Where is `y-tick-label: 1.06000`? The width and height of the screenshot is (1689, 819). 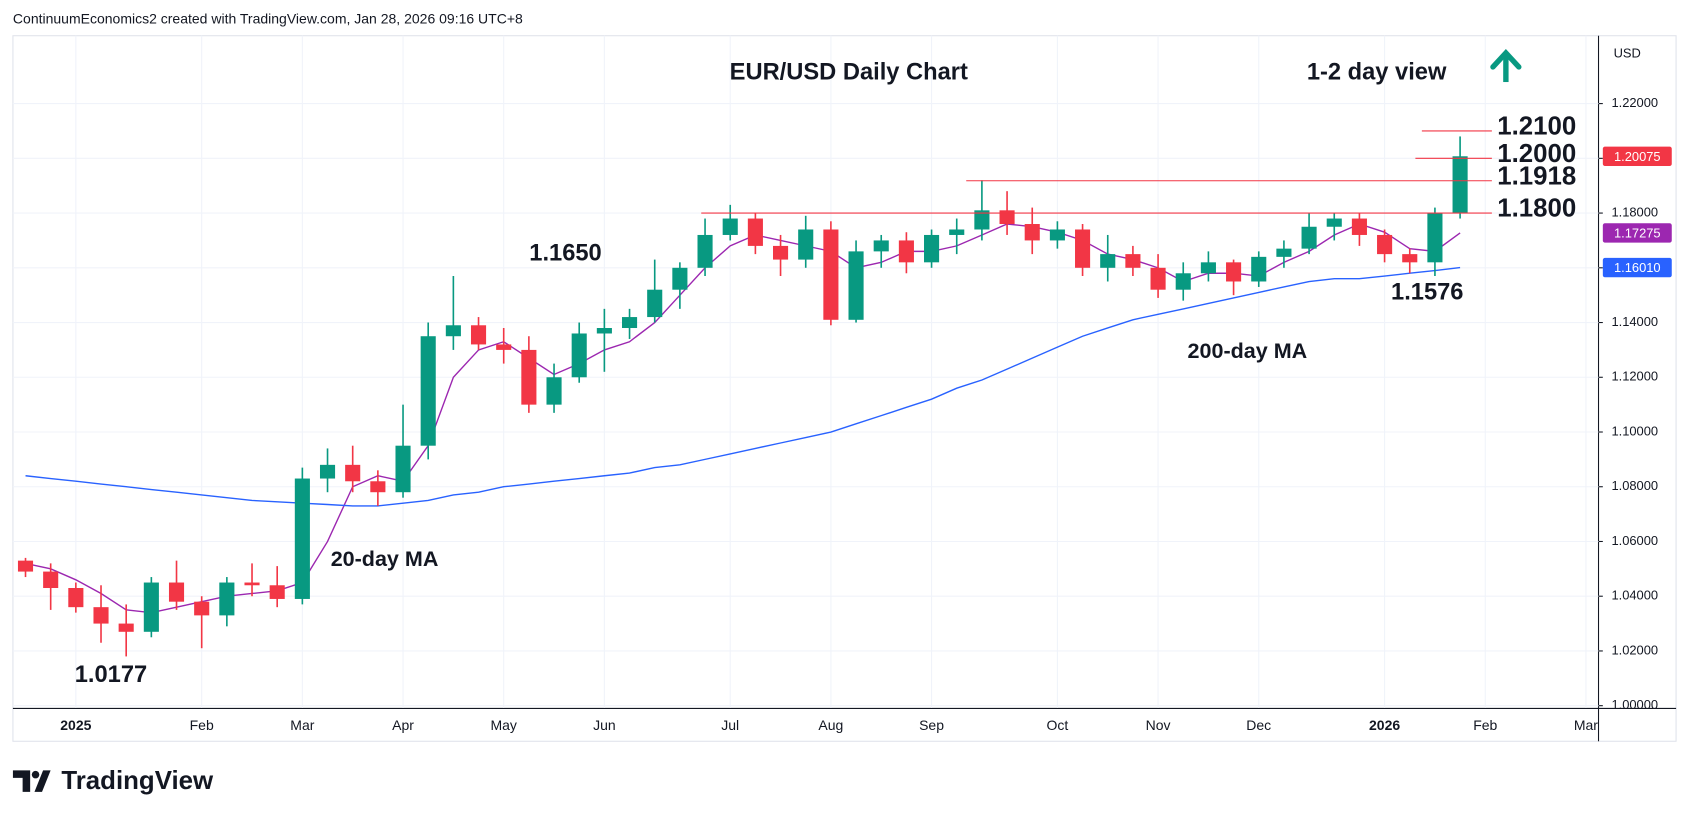 y-tick-label: 1.06000 is located at coordinates (1634, 540).